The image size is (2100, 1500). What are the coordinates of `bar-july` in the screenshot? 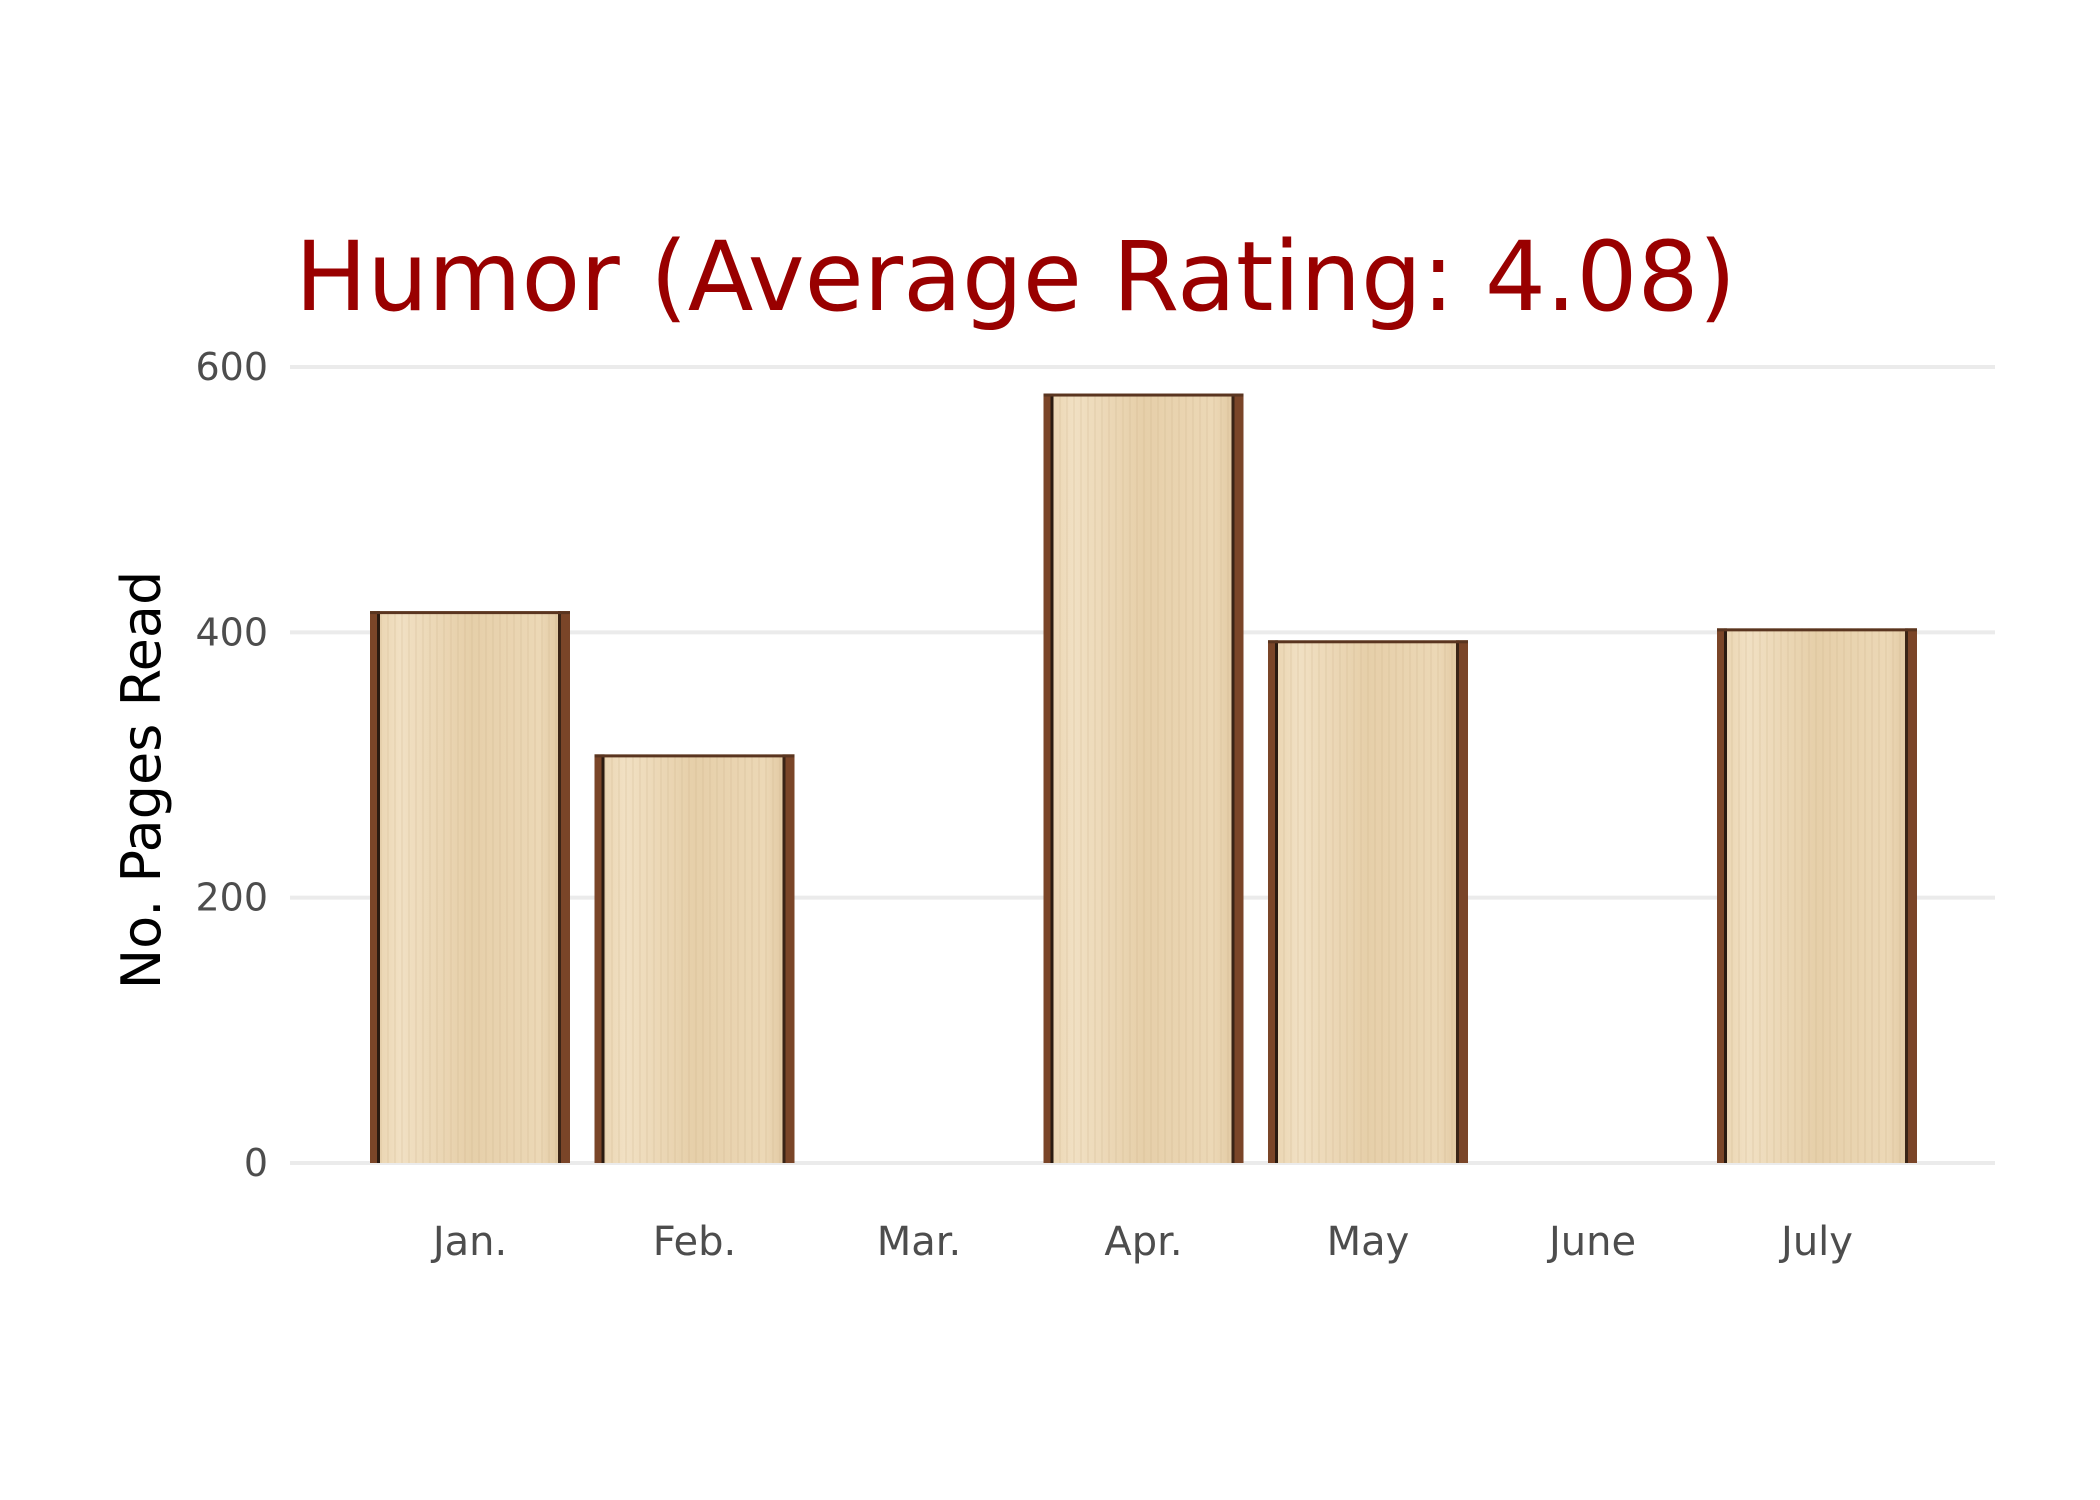 It's located at (1817, 895).